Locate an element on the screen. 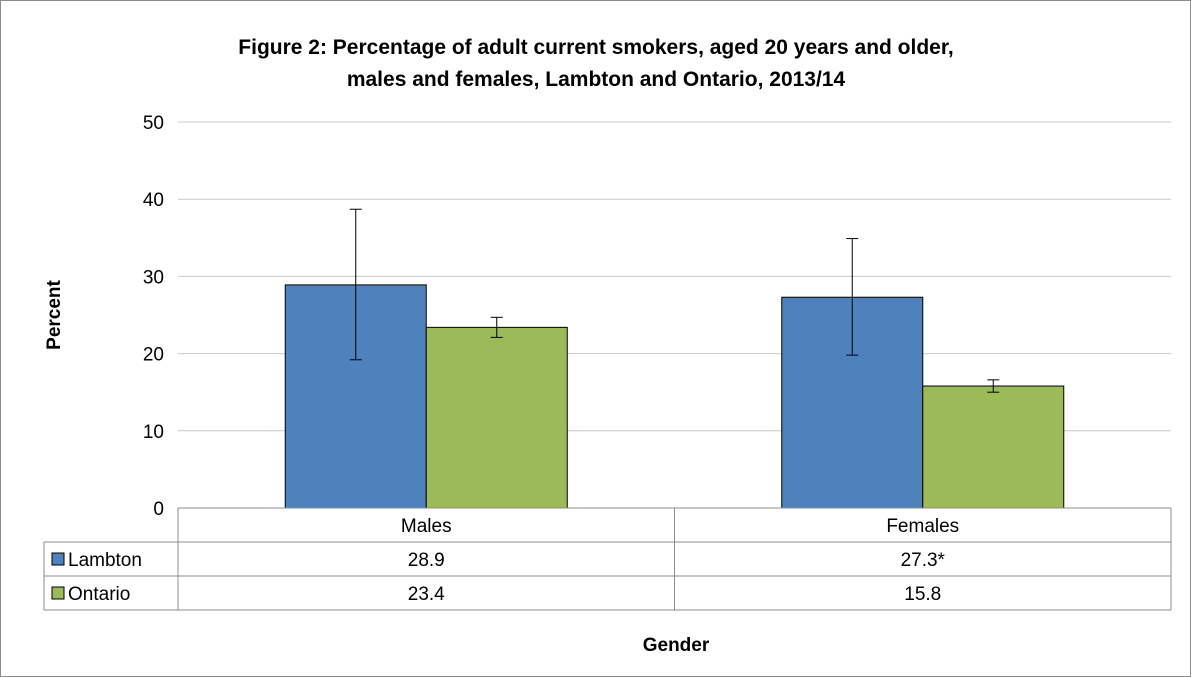 The width and height of the screenshot is (1191, 677). data-label-ontario-males: 23.4 is located at coordinates (426, 594).